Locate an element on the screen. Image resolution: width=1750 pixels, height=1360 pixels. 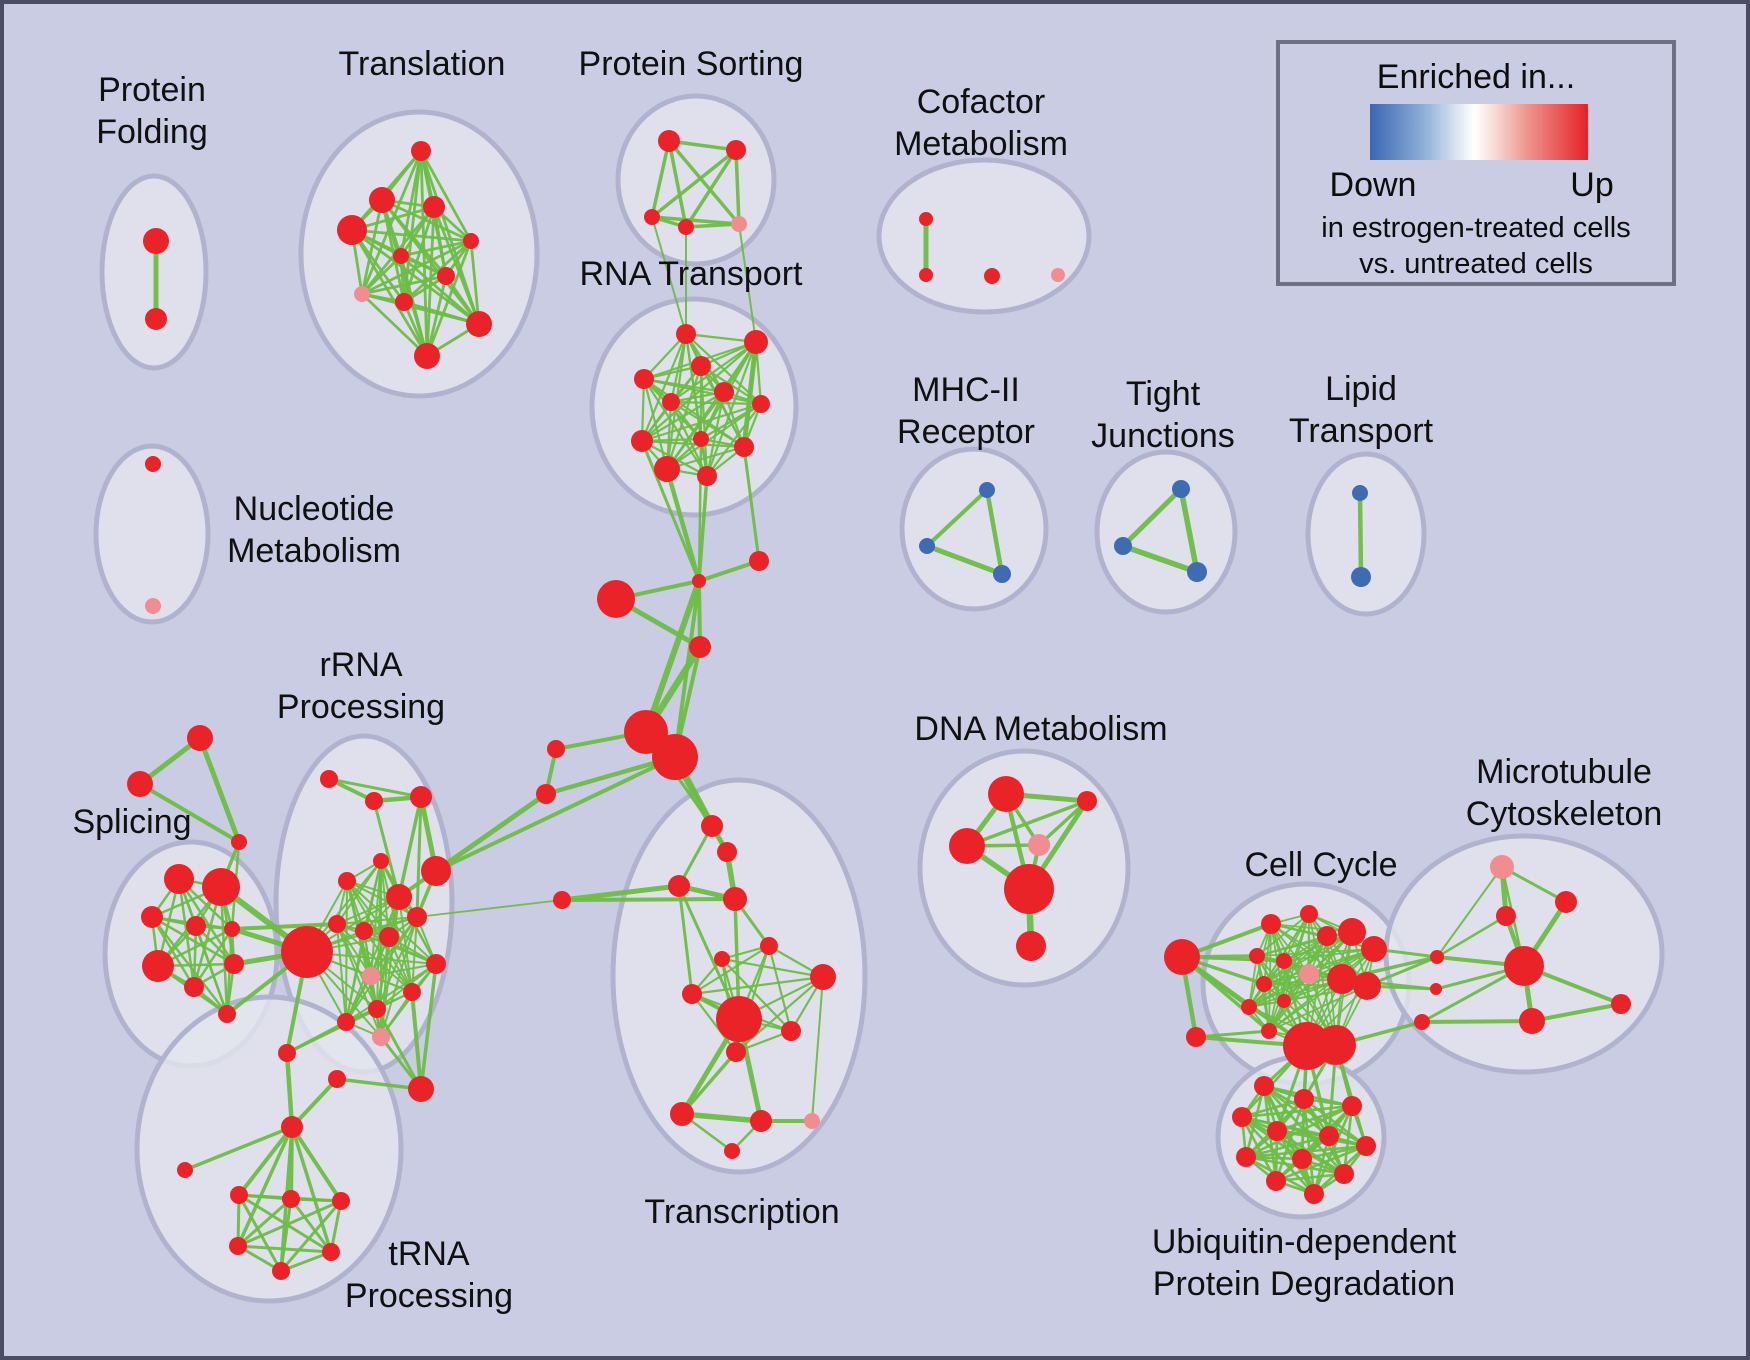
node-TJ1 is located at coordinates (1181, 489).